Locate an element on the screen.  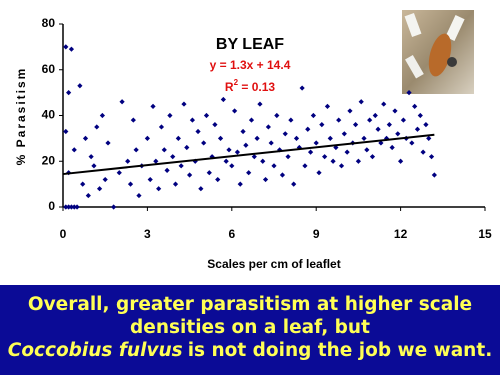
trend-line is located at coordinates (248, 154).